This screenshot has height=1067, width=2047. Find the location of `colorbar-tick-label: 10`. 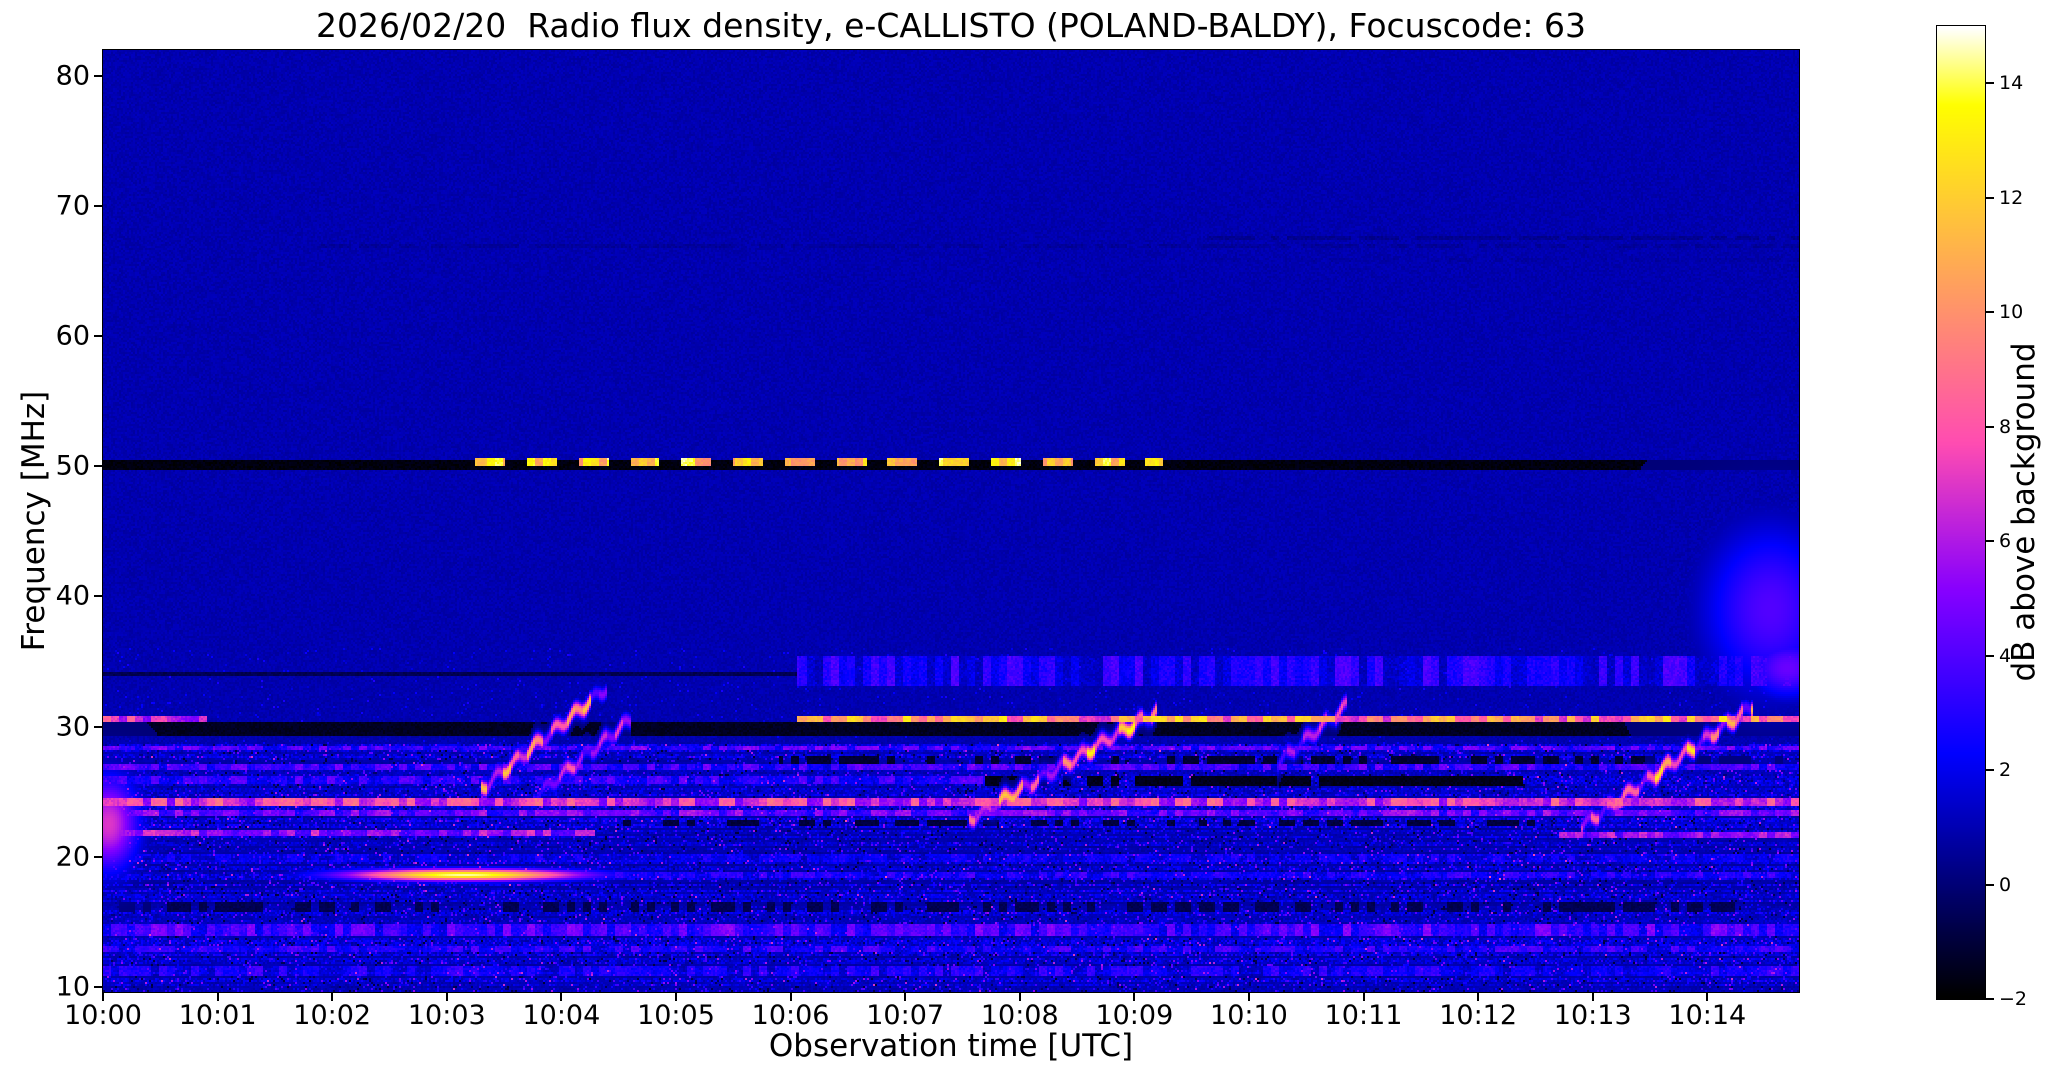

colorbar-tick-label: 10 is located at coordinates (2011, 312).